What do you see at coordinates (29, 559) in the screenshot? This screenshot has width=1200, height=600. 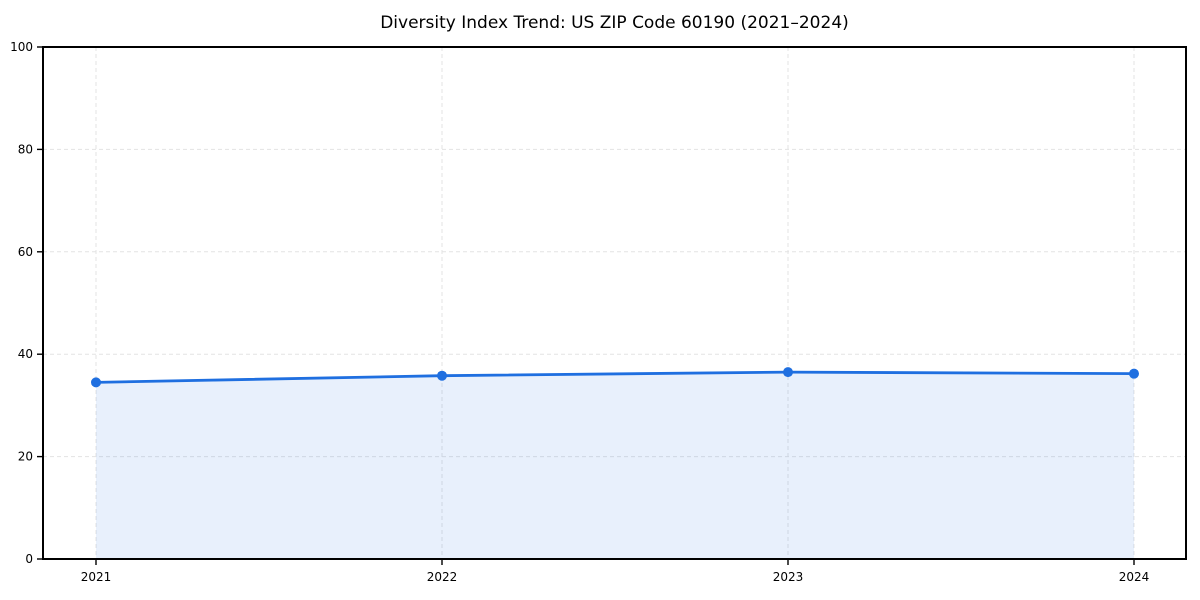 I see `y-tick-label: 0` at bounding box center [29, 559].